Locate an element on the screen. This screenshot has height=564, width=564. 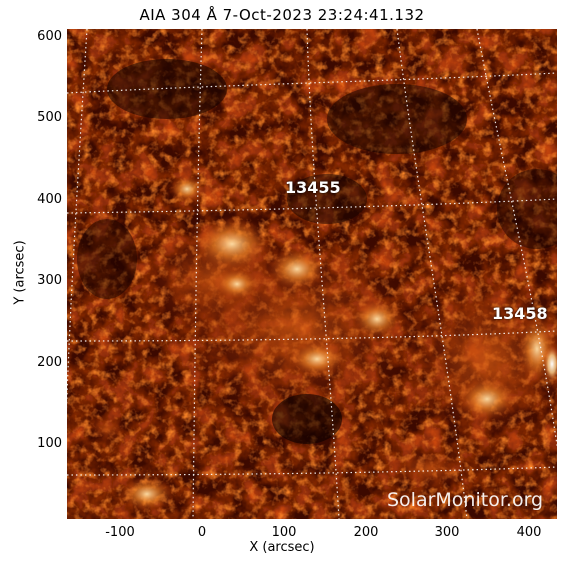
y-axis-title: Y (arcsec) is located at coordinates (20, 272).